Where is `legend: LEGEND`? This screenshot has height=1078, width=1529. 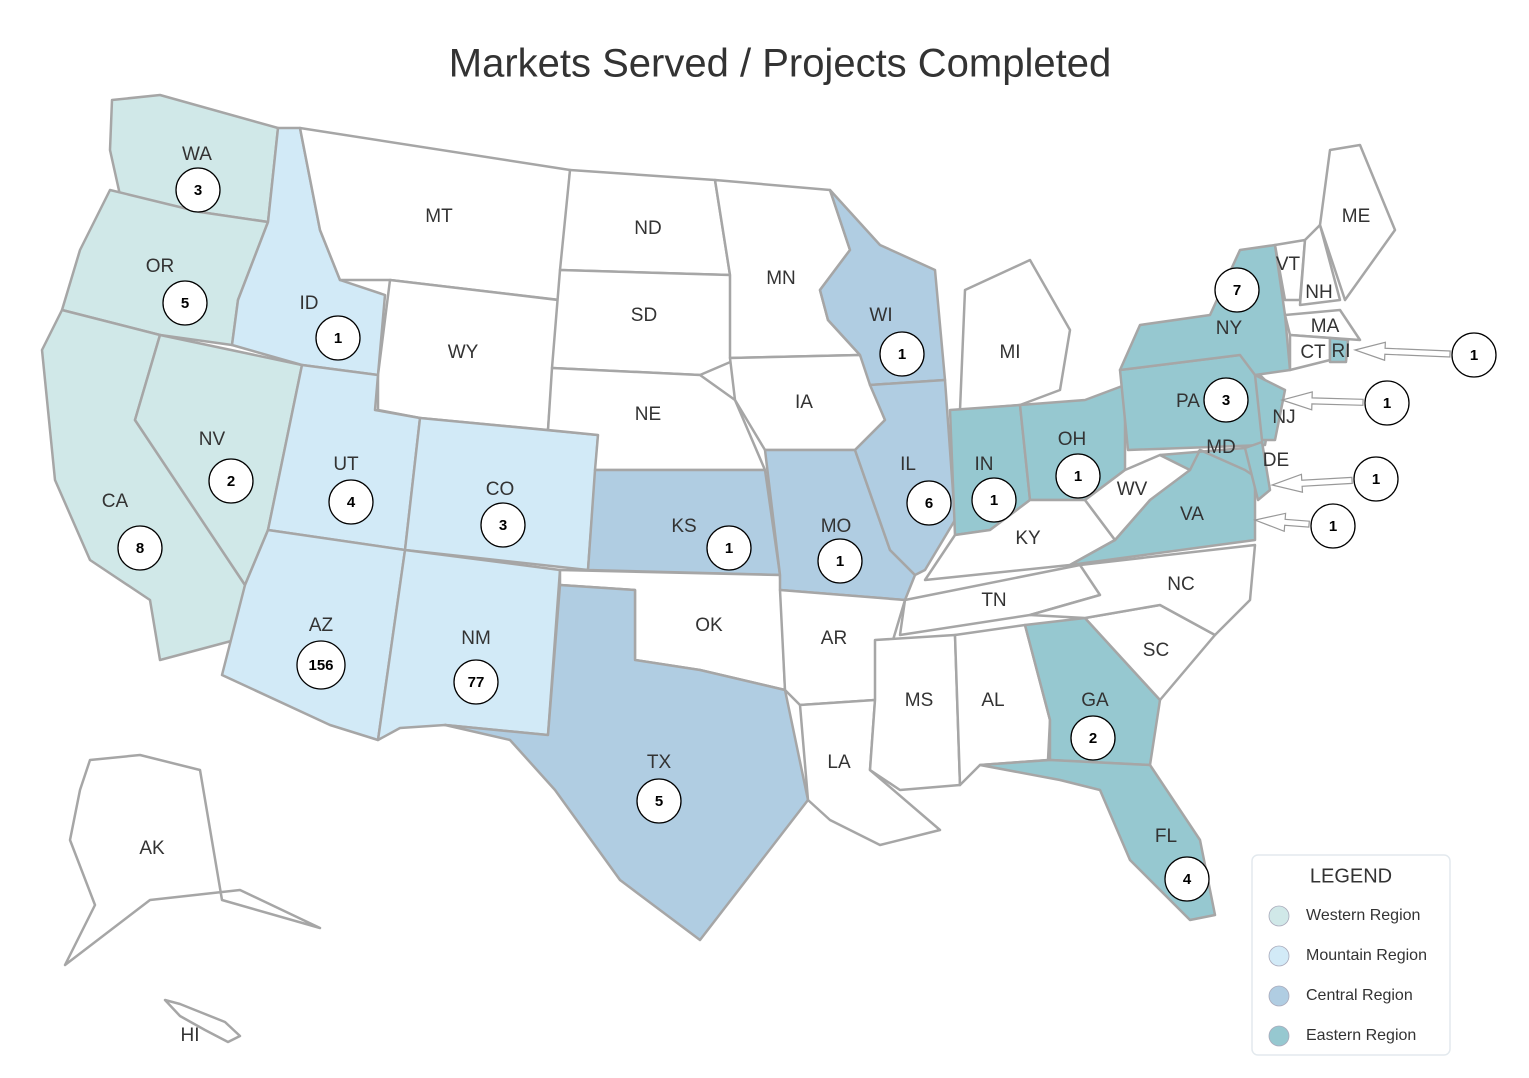 legend: LEGEND is located at coordinates (1351, 955).